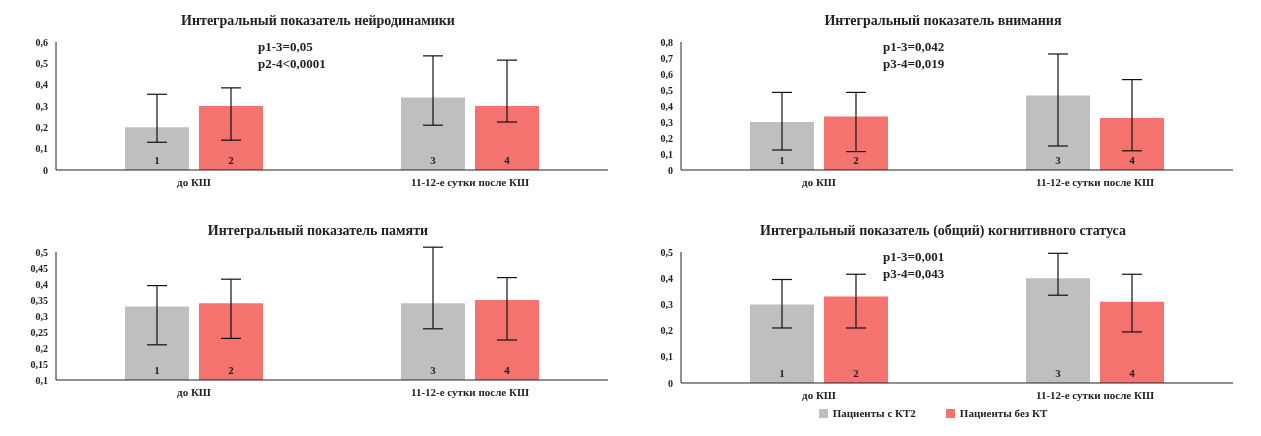 This screenshot has width=1261, height=436. What do you see at coordinates (39, 364) in the screenshot?
I see `y-tick-label: 0,15` at bounding box center [39, 364].